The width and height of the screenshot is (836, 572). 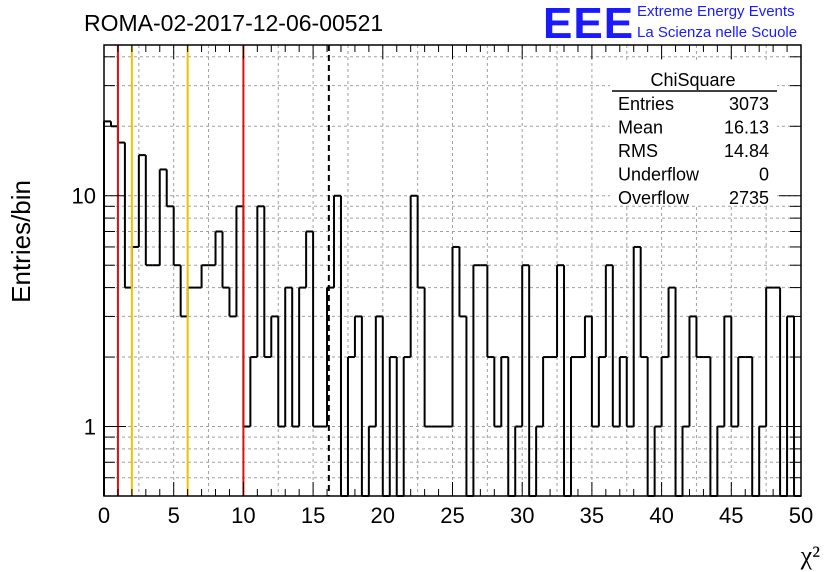 What do you see at coordinates (638, 151) in the screenshot?
I see `stats-label: RMS` at bounding box center [638, 151].